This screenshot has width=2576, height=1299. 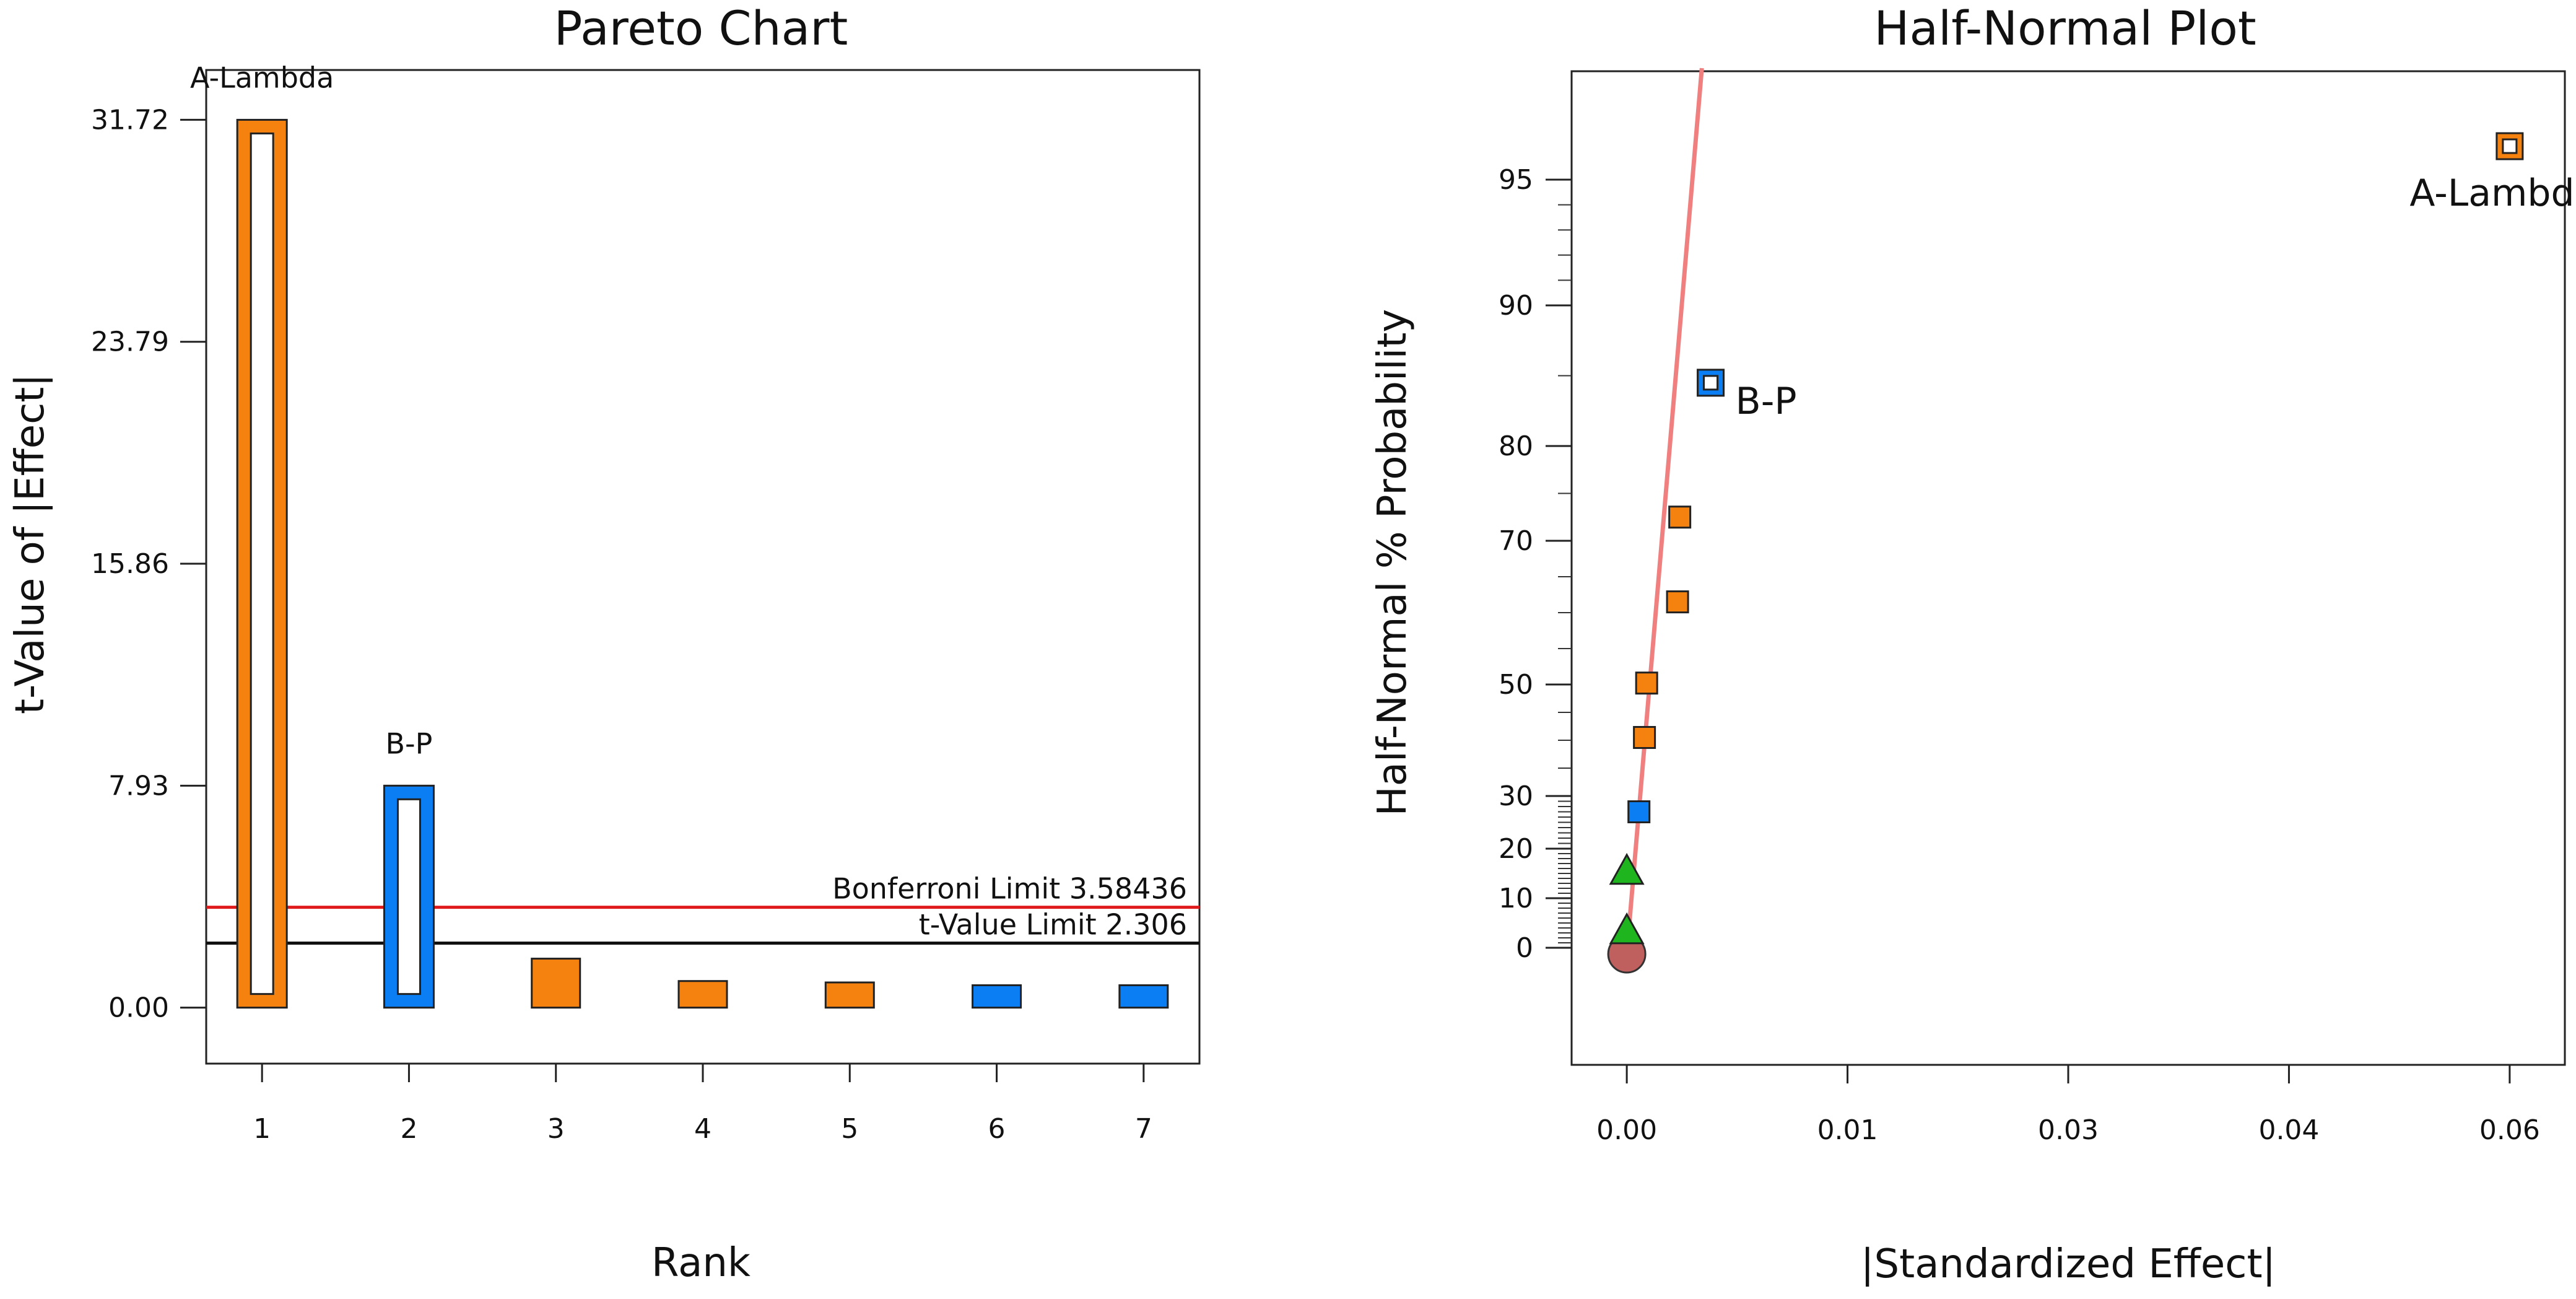 What do you see at coordinates (1626, 1130) in the screenshot?
I see `half-normal-x-tick-label: 0.00` at bounding box center [1626, 1130].